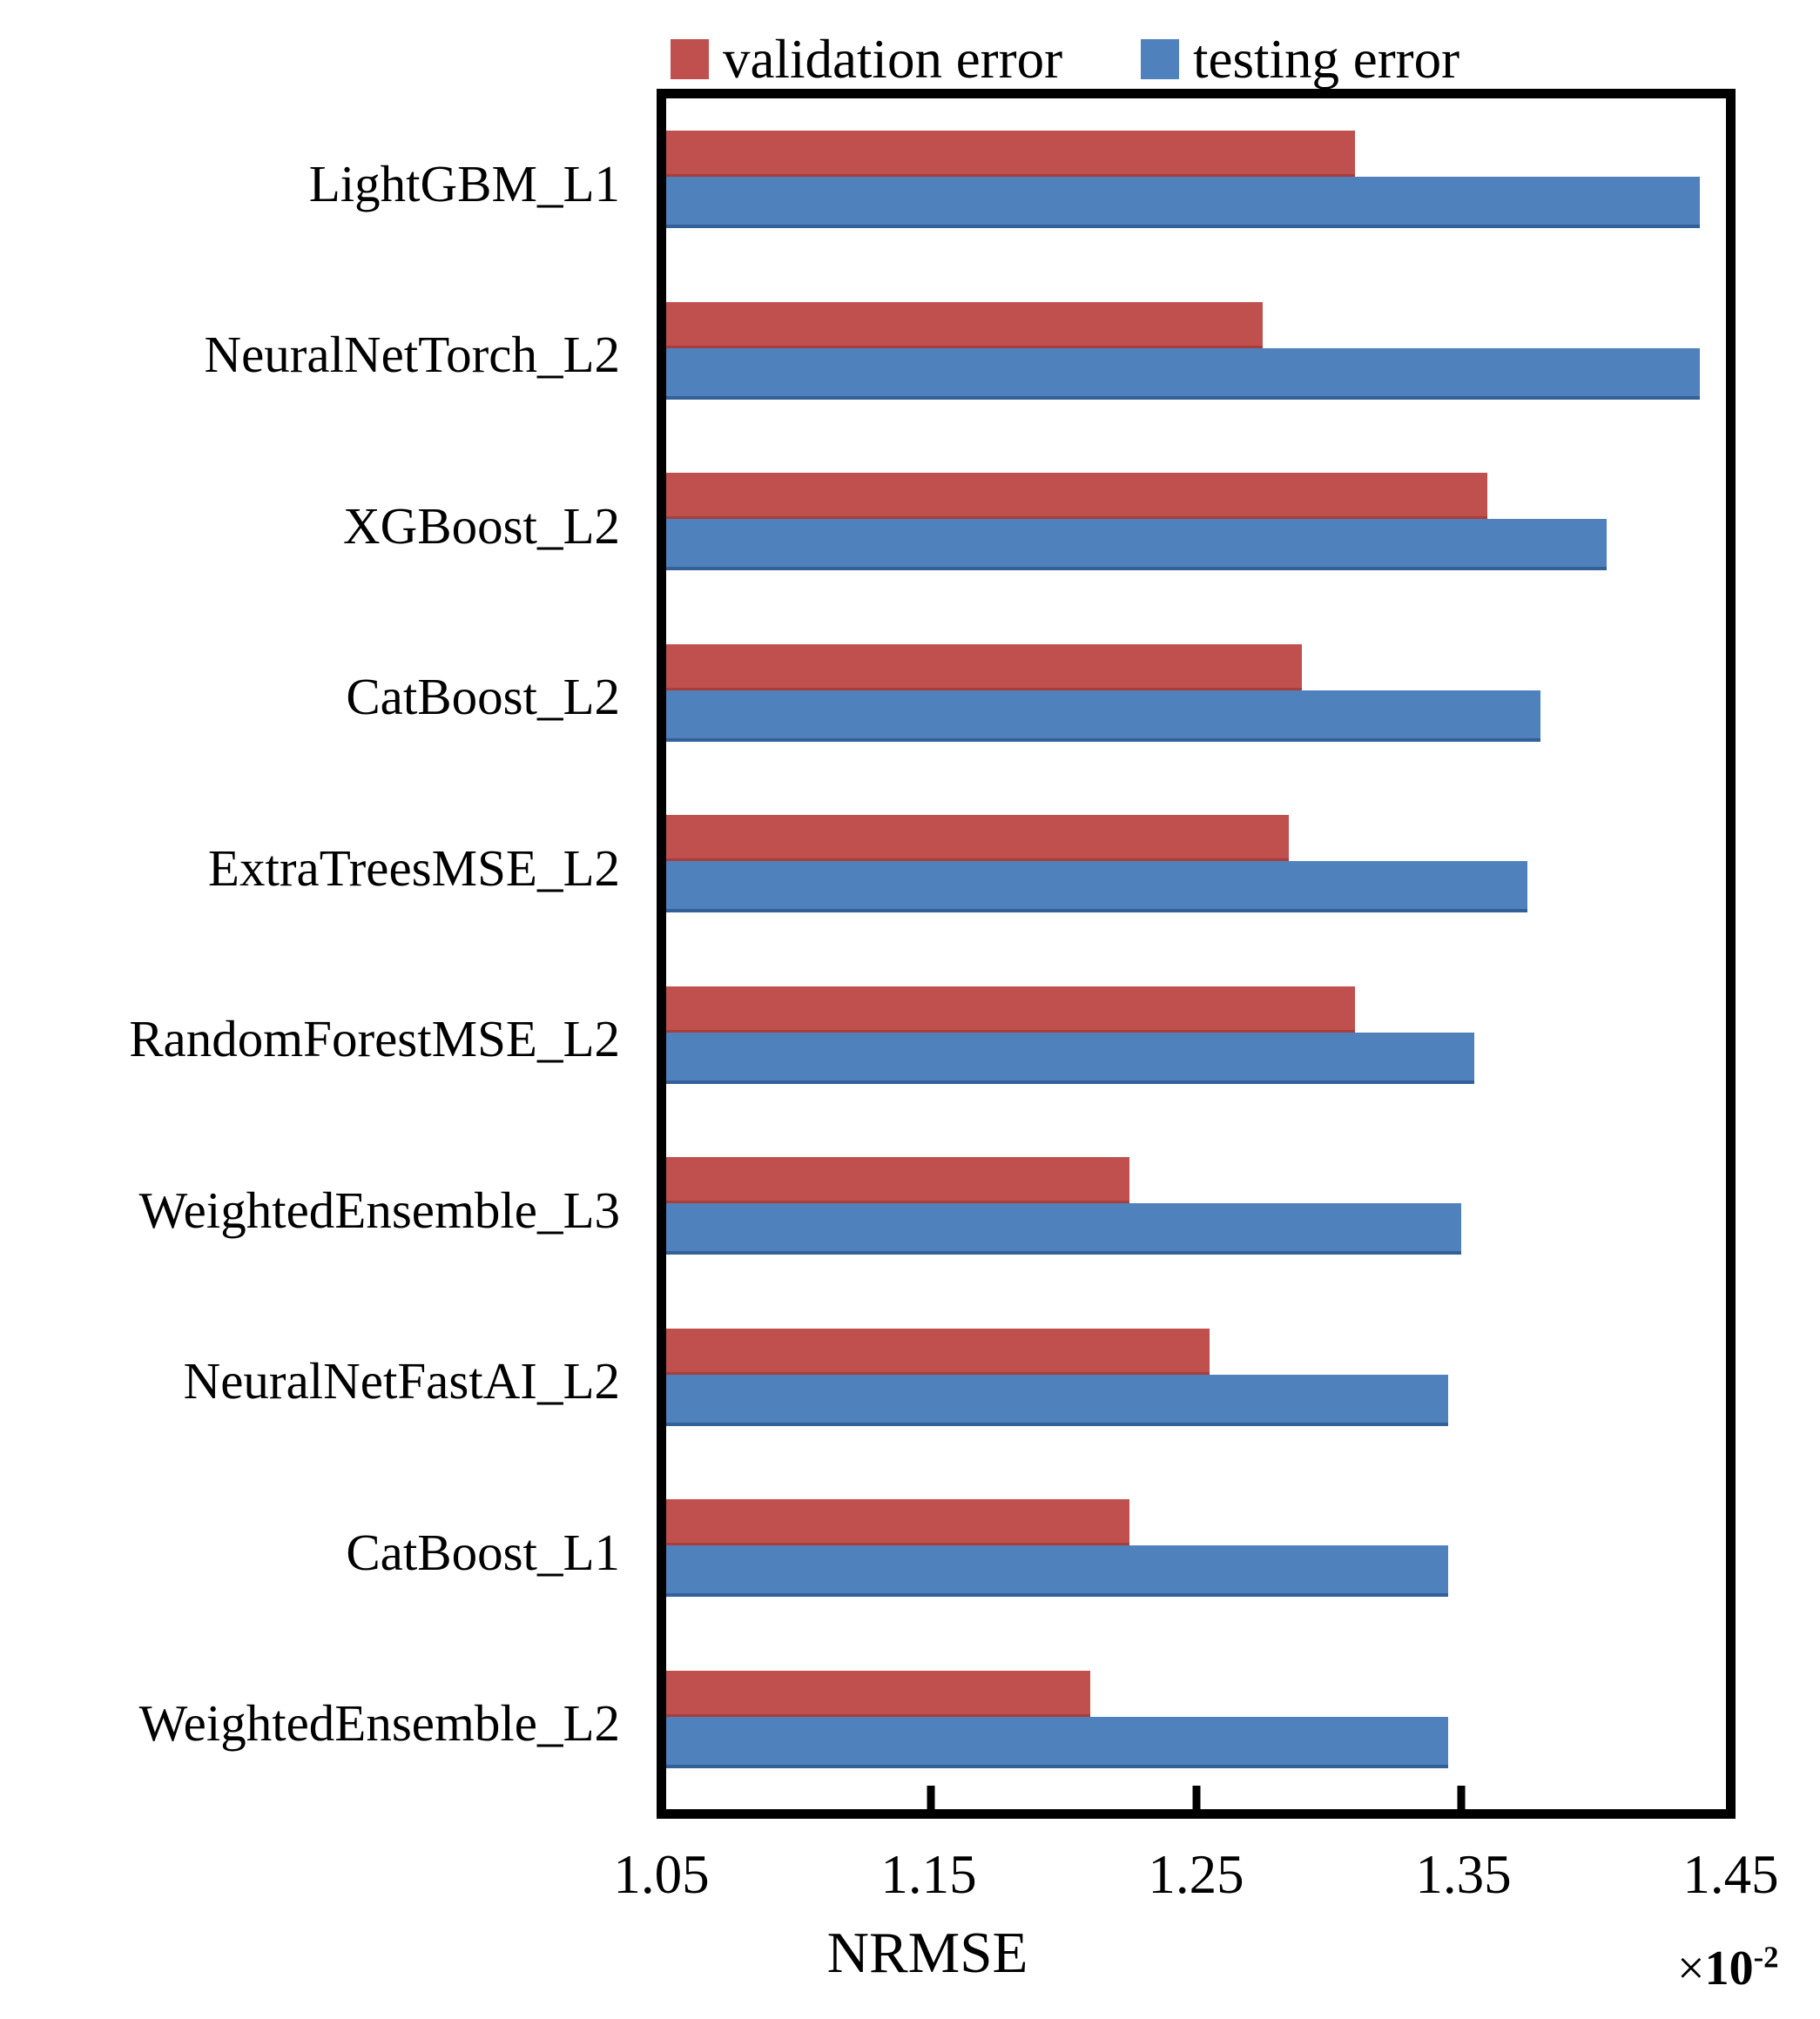 The height and width of the screenshot is (2019, 1820). I want to click on multiplier-base: 10, so click(1729, 1969).